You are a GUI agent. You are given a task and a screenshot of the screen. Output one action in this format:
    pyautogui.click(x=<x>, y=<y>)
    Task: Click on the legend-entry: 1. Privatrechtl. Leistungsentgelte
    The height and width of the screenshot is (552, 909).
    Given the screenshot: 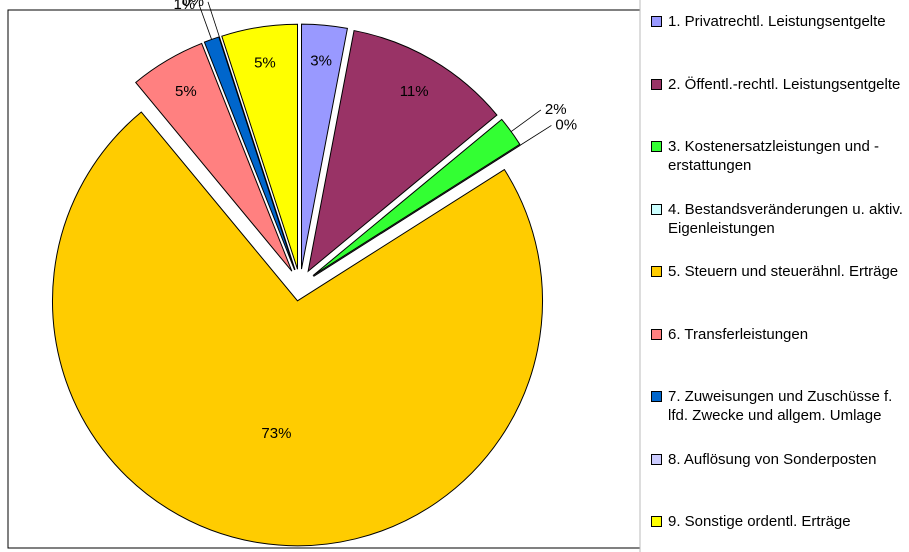 What is the action you would take?
    pyautogui.click(x=777, y=21)
    